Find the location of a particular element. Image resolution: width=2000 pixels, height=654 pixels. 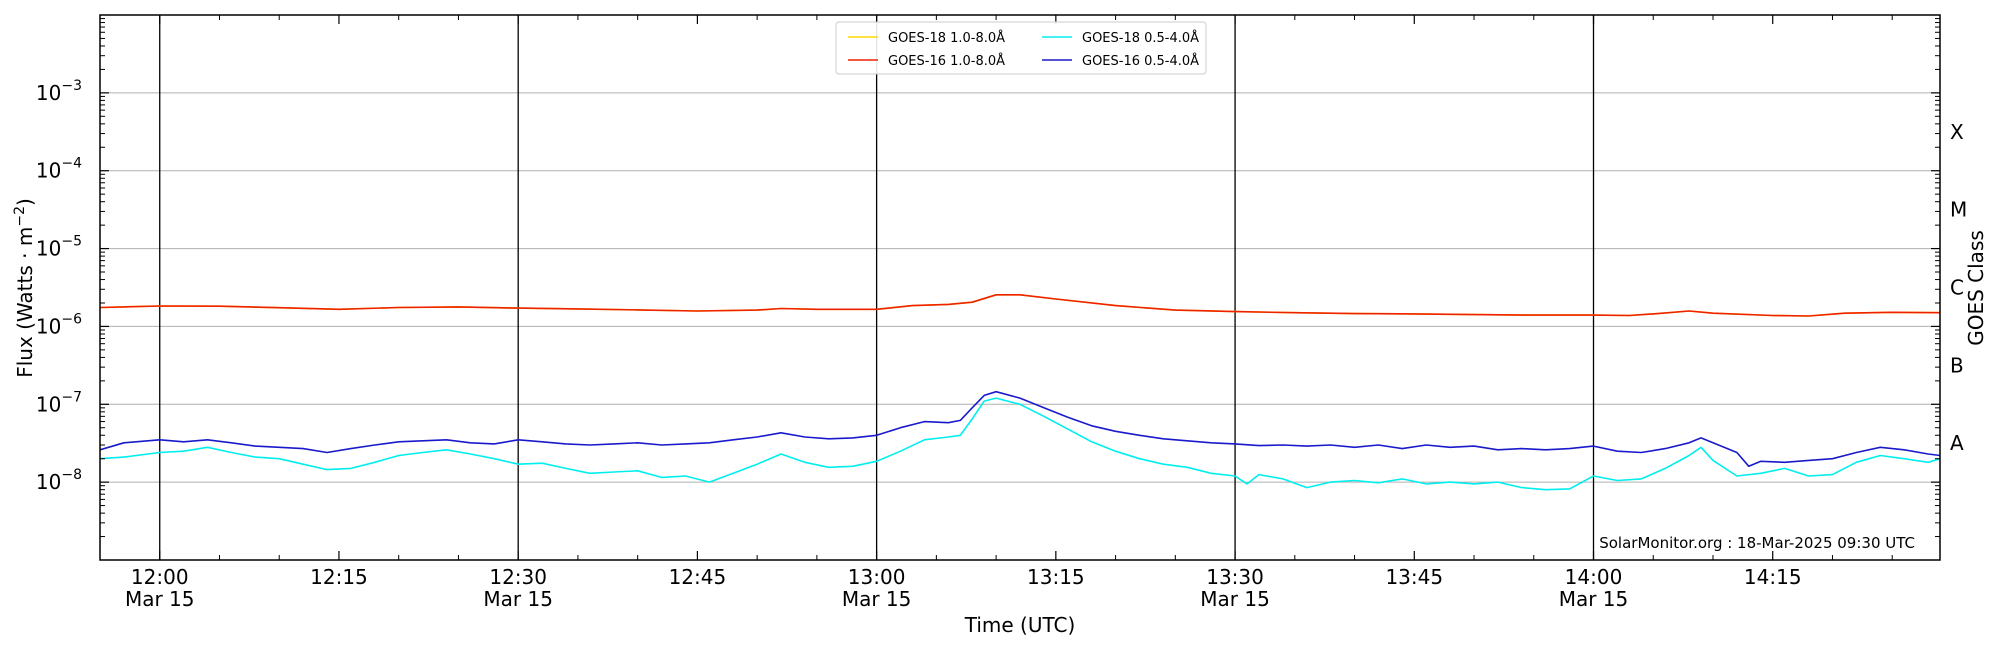

x-tick-label: 13:30 is located at coordinates (1235, 577).